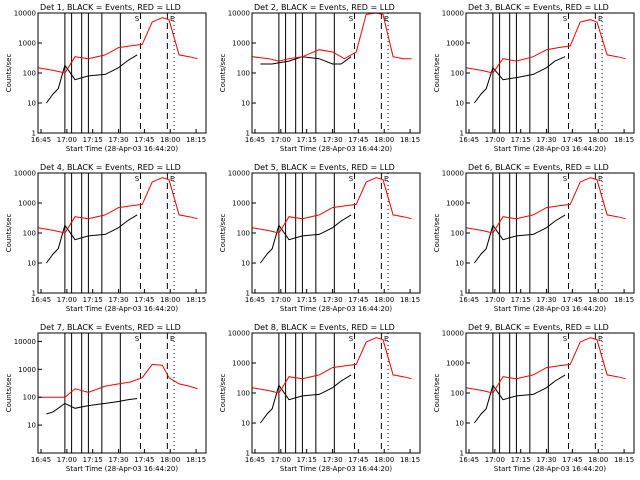 This screenshot has width=640, height=480. Describe the element at coordinates (110, 7) in the screenshot. I see `panel-title: Det 1, BLACK = Events, RED = LLD` at that location.